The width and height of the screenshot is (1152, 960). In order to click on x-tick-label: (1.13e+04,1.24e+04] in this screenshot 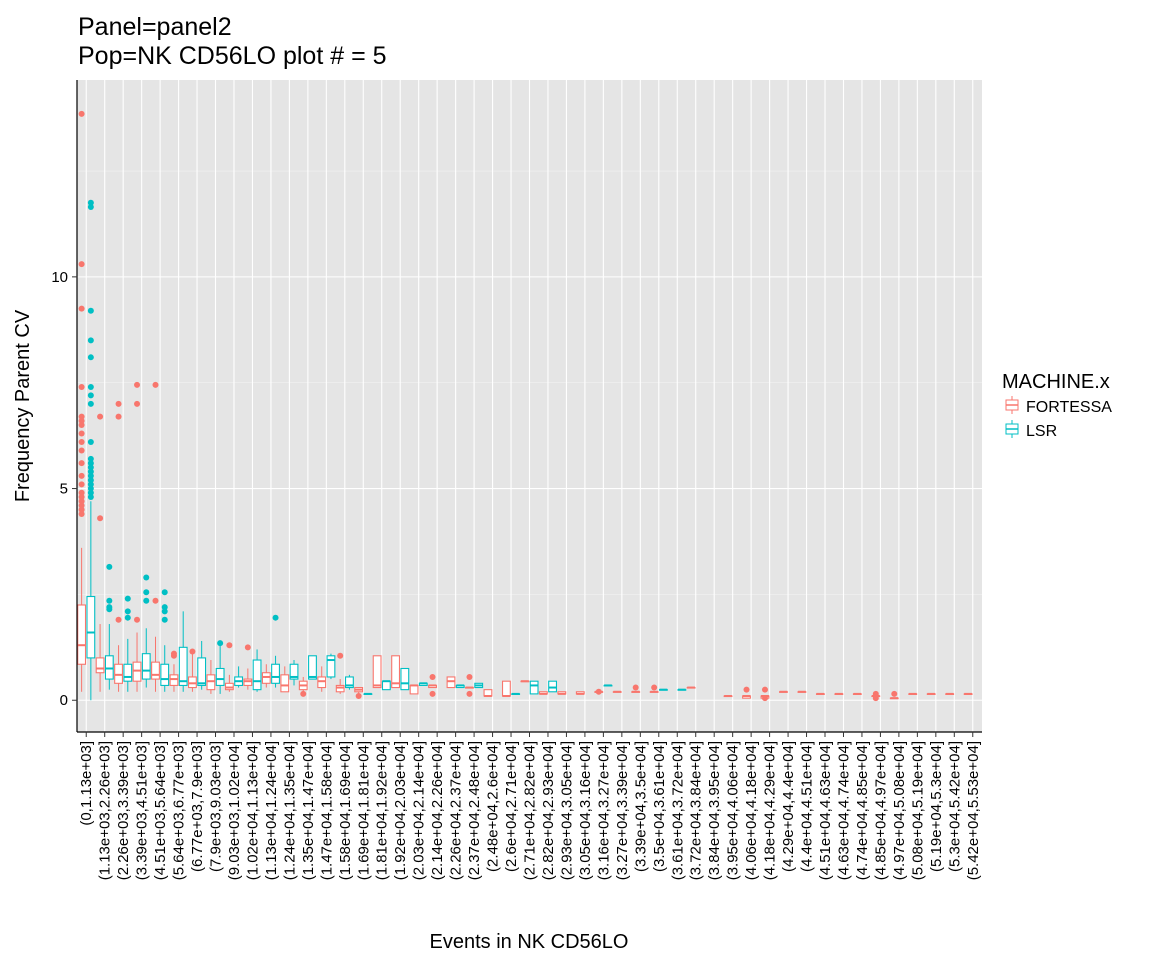, I will do `click(271, 810)`.